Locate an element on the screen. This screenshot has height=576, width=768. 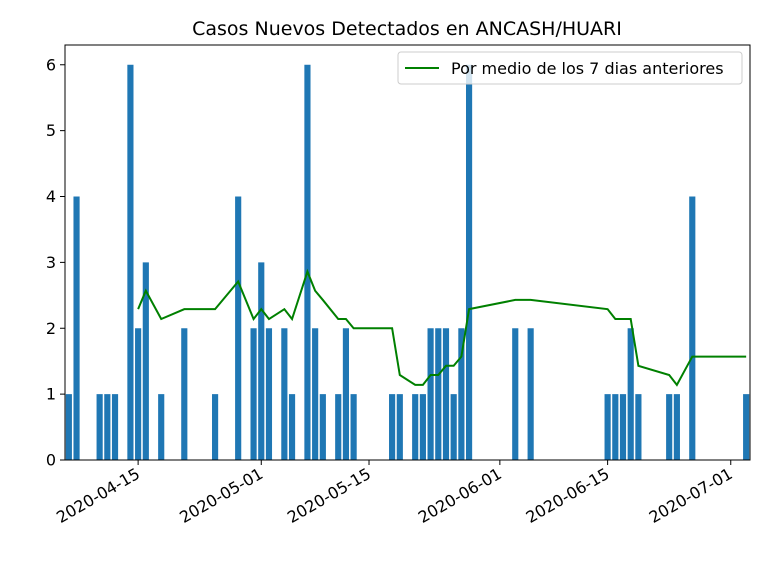
y-tick-label: 2 is located at coordinates (51, 328).